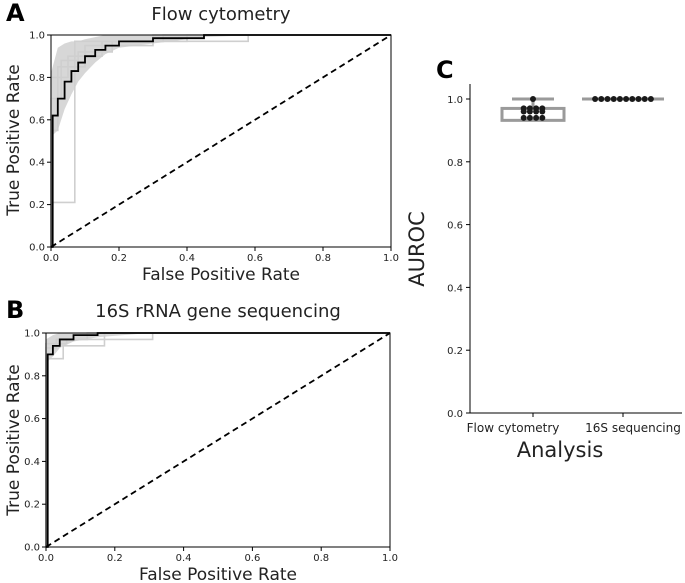 This screenshot has height=583, width=685. I want to click on panel-b-title: 16S rRNA gene sequencing, so click(218, 311).